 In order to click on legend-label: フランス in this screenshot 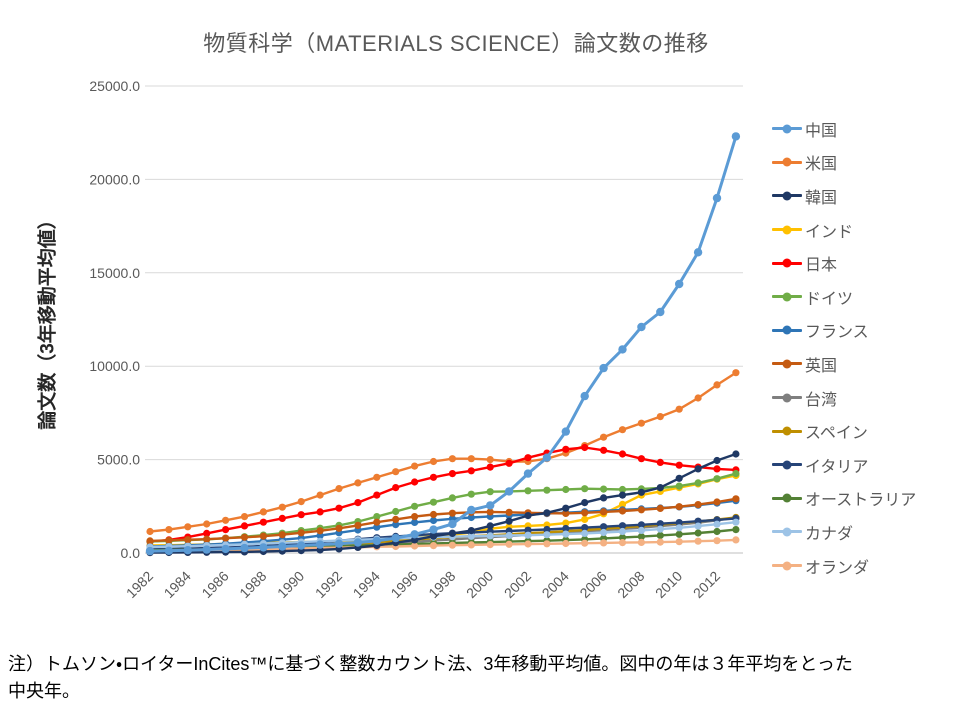, I will do `click(837, 333)`.